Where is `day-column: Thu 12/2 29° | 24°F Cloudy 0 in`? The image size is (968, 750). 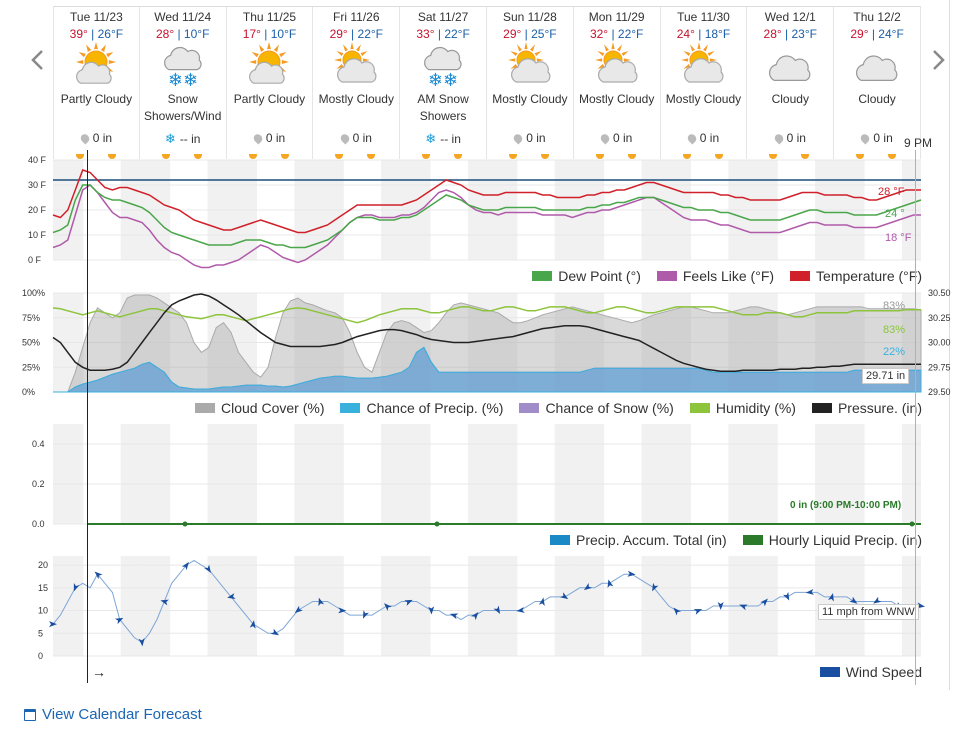
day-column: Thu 12/2 29° | 24°F Cloudy 0 in is located at coordinates (877, 83).